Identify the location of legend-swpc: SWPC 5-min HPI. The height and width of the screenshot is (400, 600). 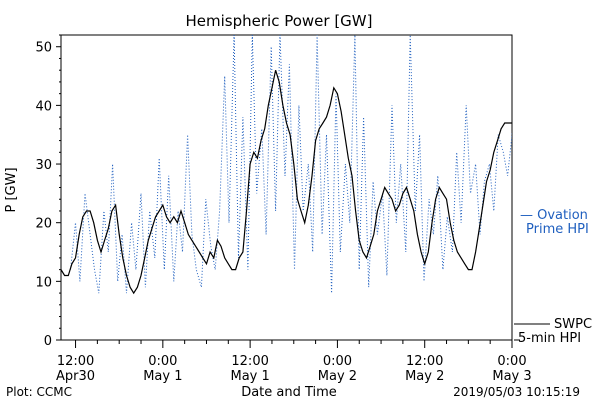
(553, 331).